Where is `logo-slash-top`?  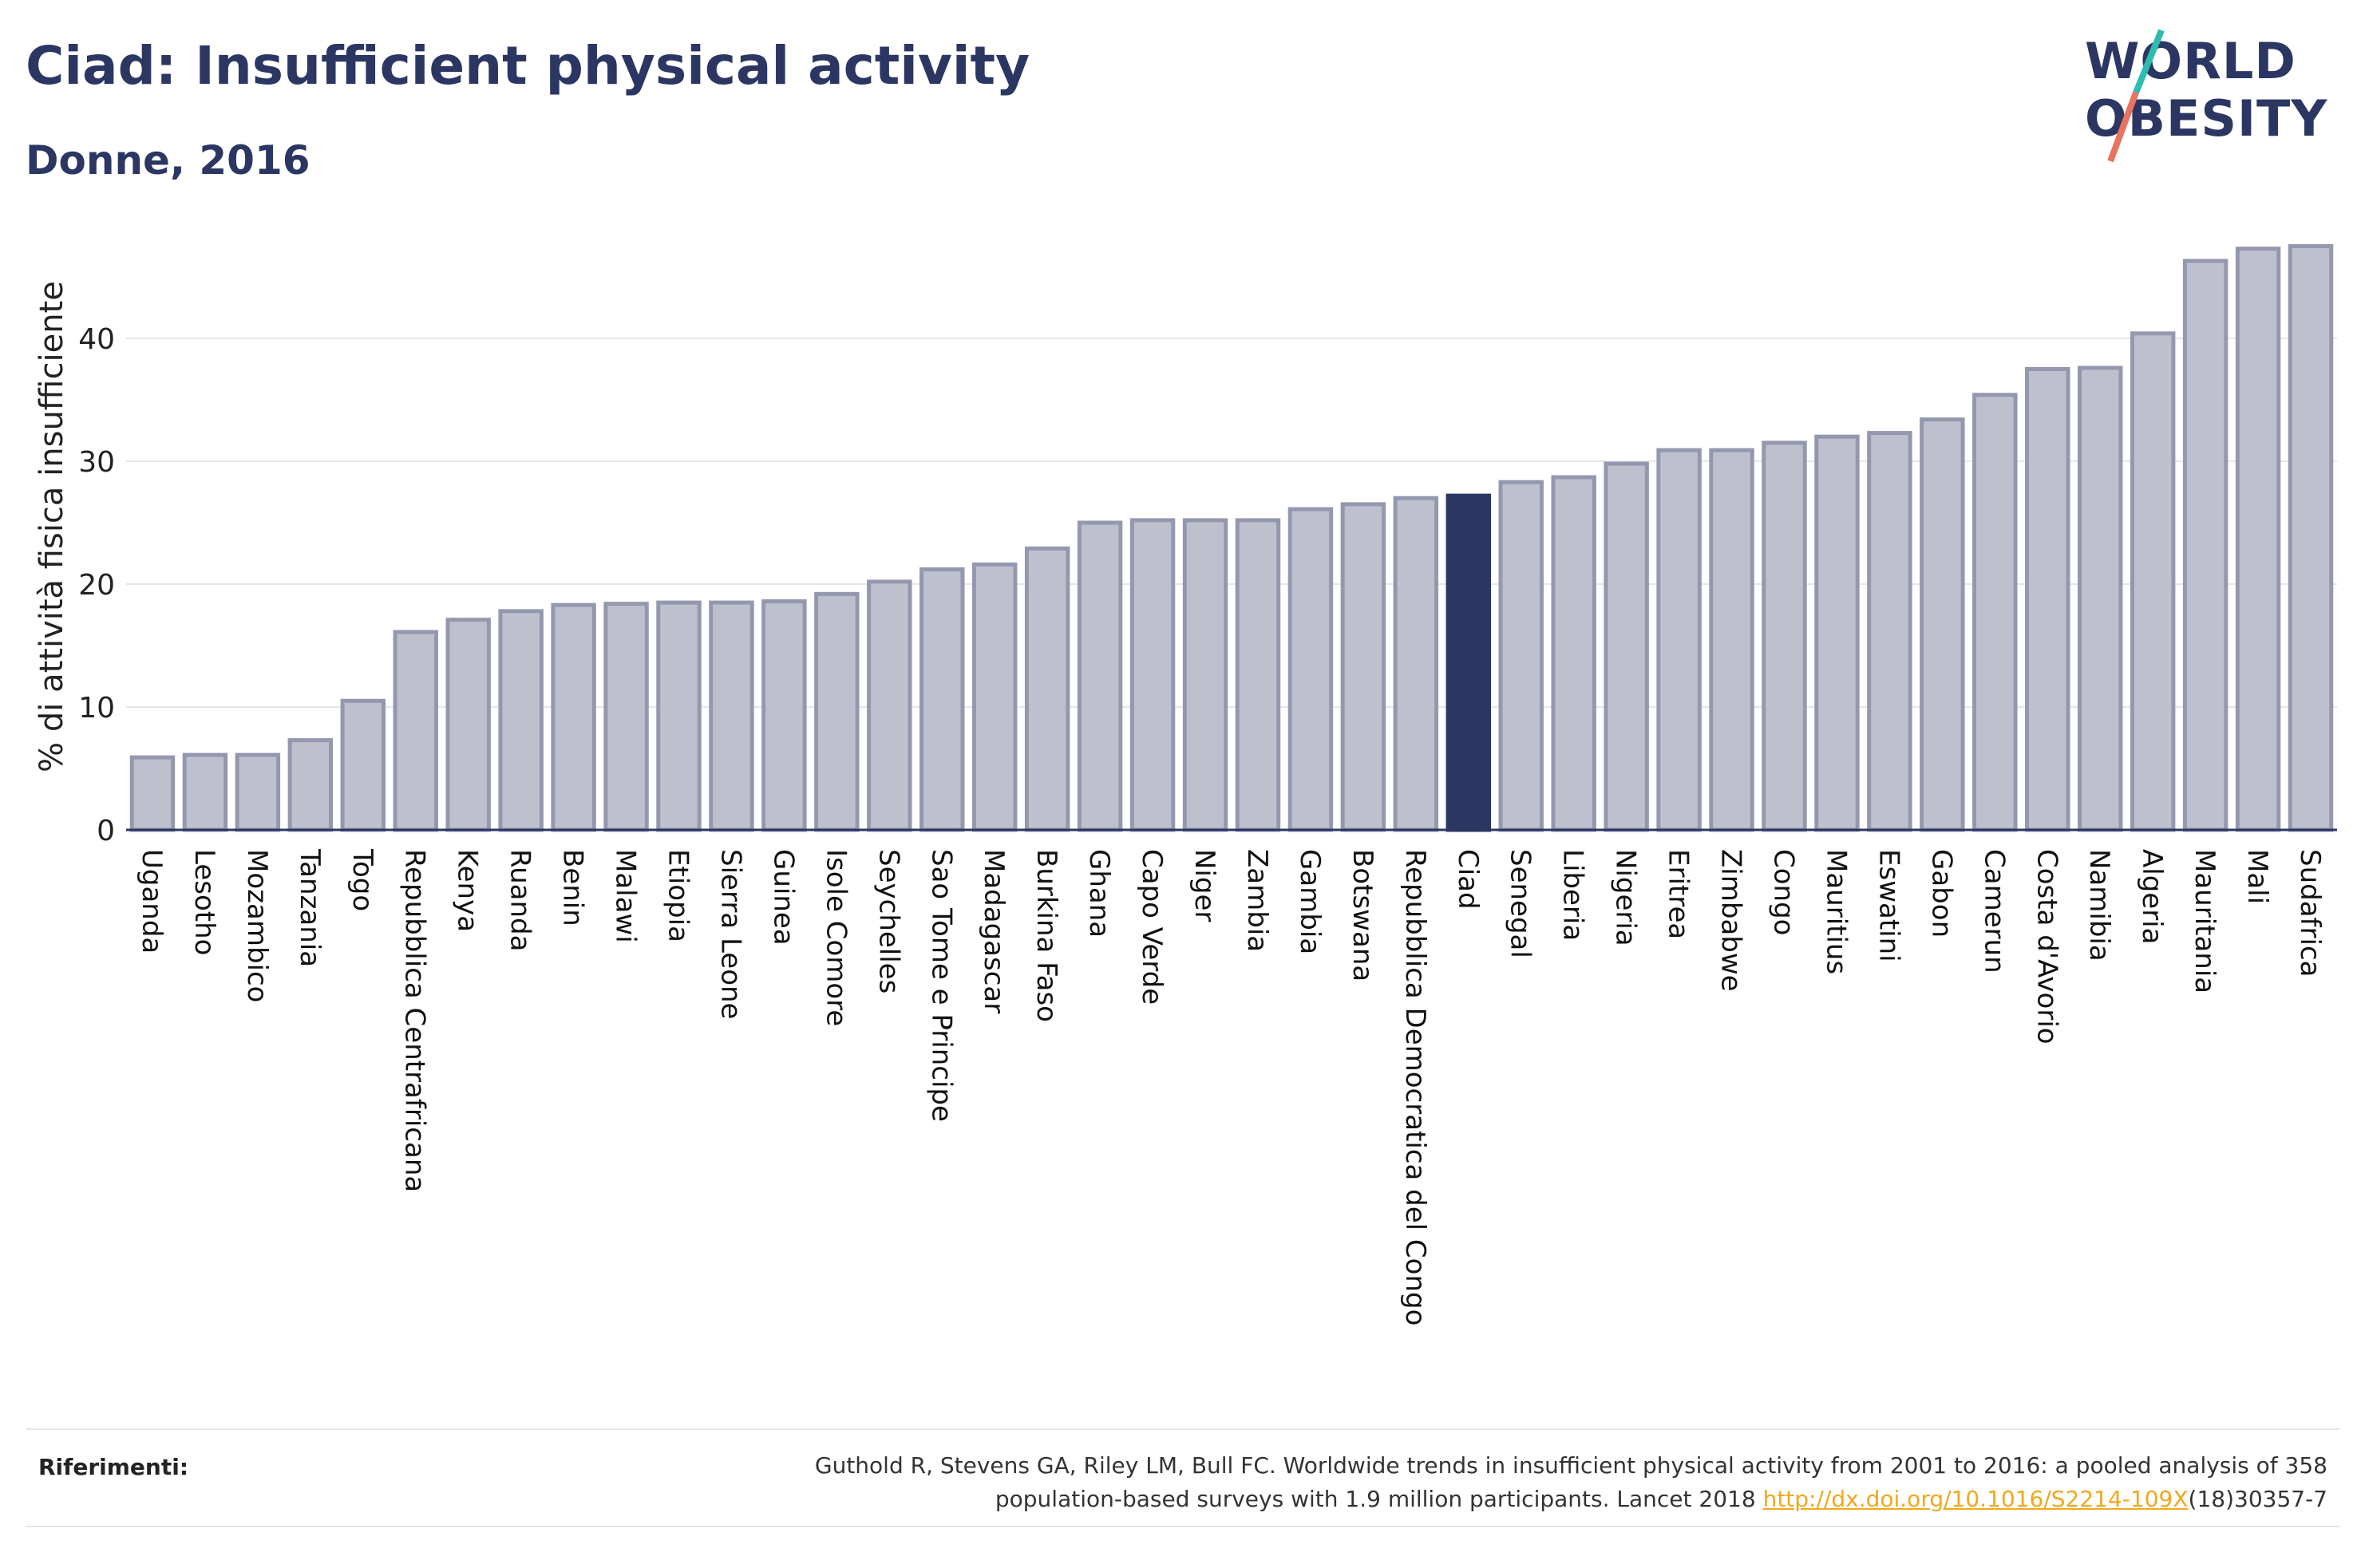
logo-slash-top is located at coordinates (2149, 61).